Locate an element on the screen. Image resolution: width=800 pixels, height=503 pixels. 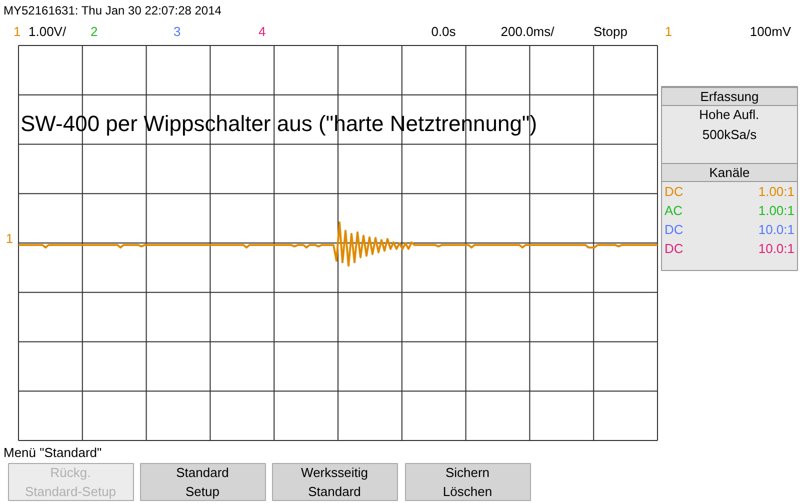
text: Hohe Aufl. is located at coordinates (729, 114).